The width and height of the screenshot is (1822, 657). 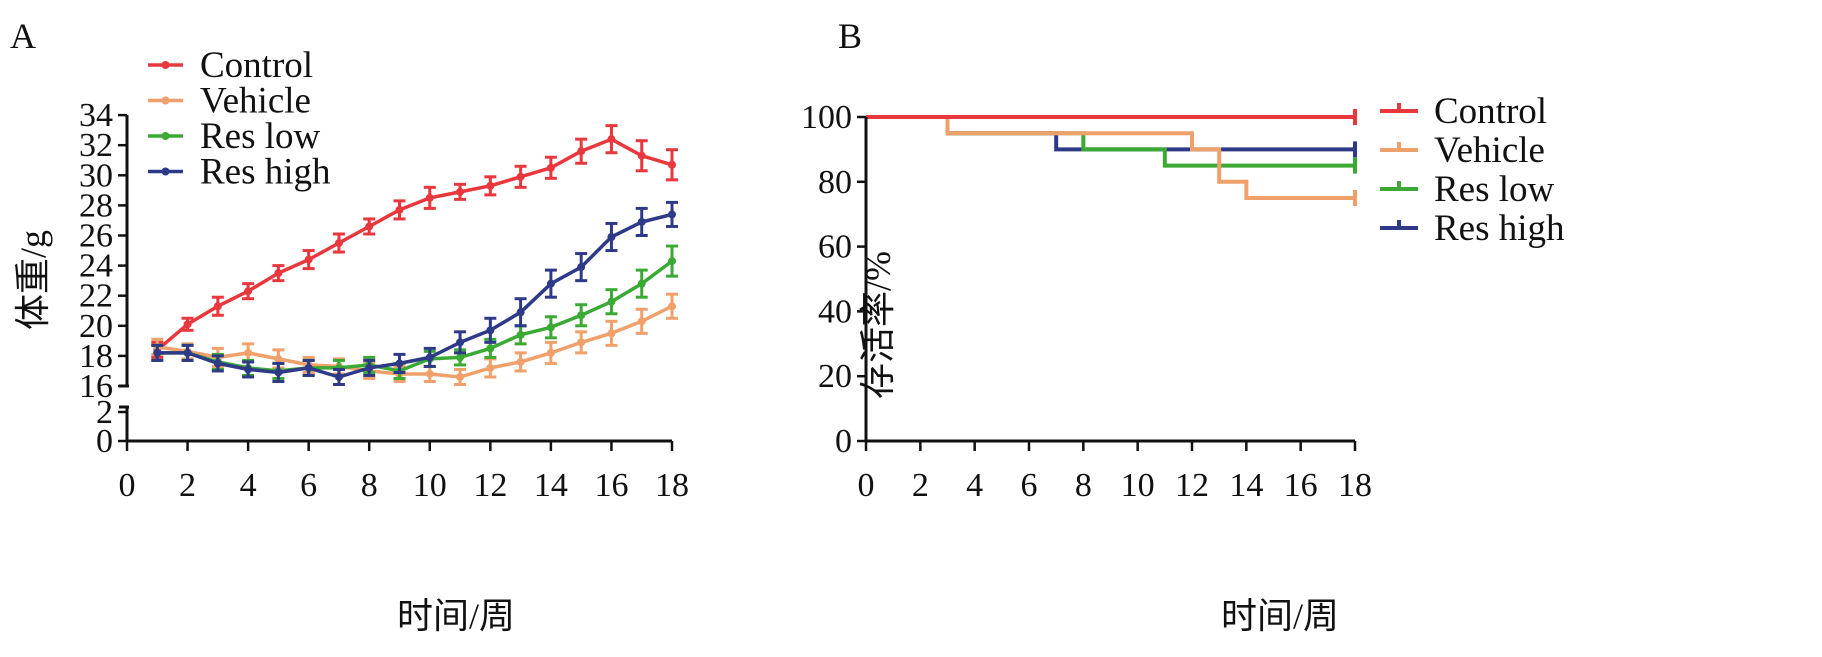 I want to click on x-tick-label: 8, so click(x=1083, y=485).